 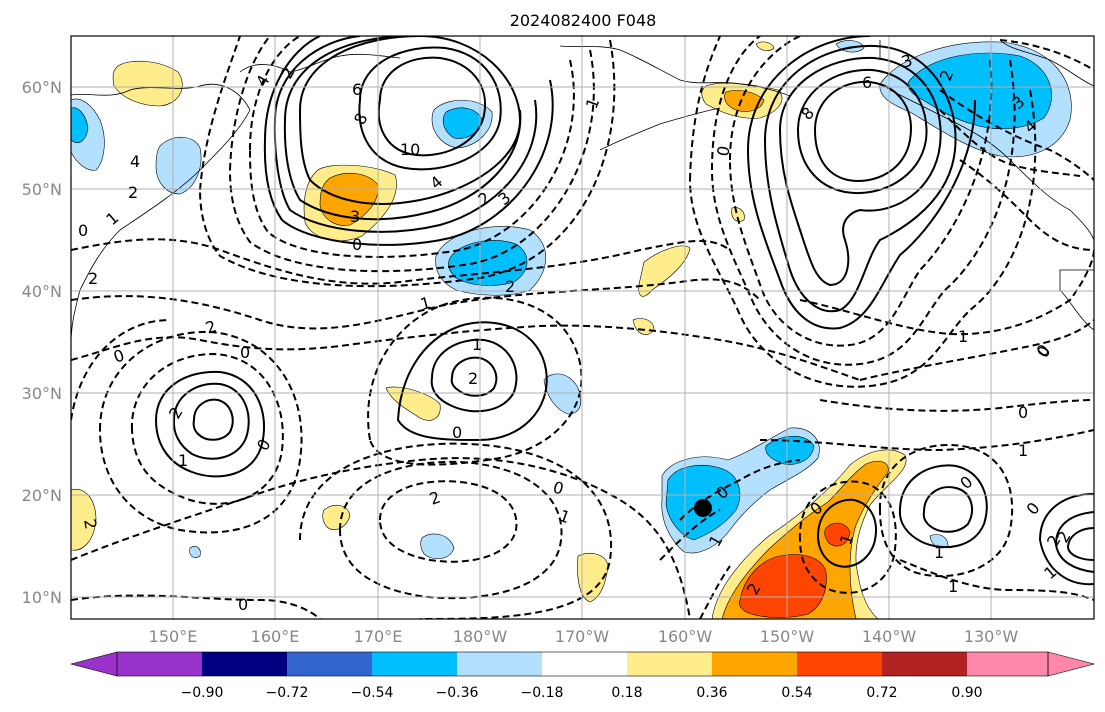 What do you see at coordinates (357, 89) in the screenshot?
I see `contour-label: 6` at bounding box center [357, 89].